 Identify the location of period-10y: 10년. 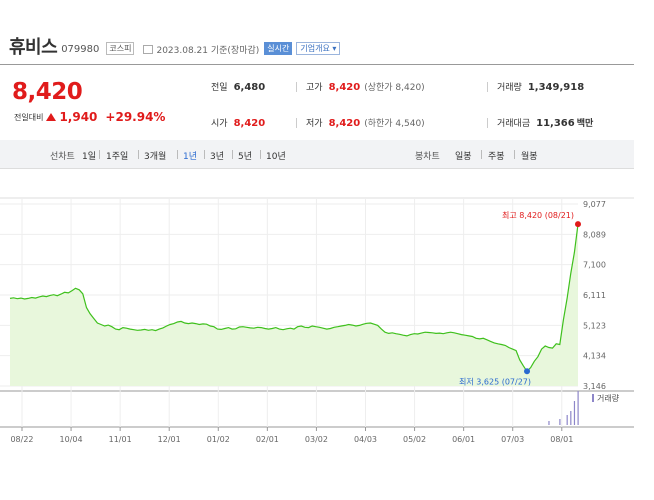
(276, 157).